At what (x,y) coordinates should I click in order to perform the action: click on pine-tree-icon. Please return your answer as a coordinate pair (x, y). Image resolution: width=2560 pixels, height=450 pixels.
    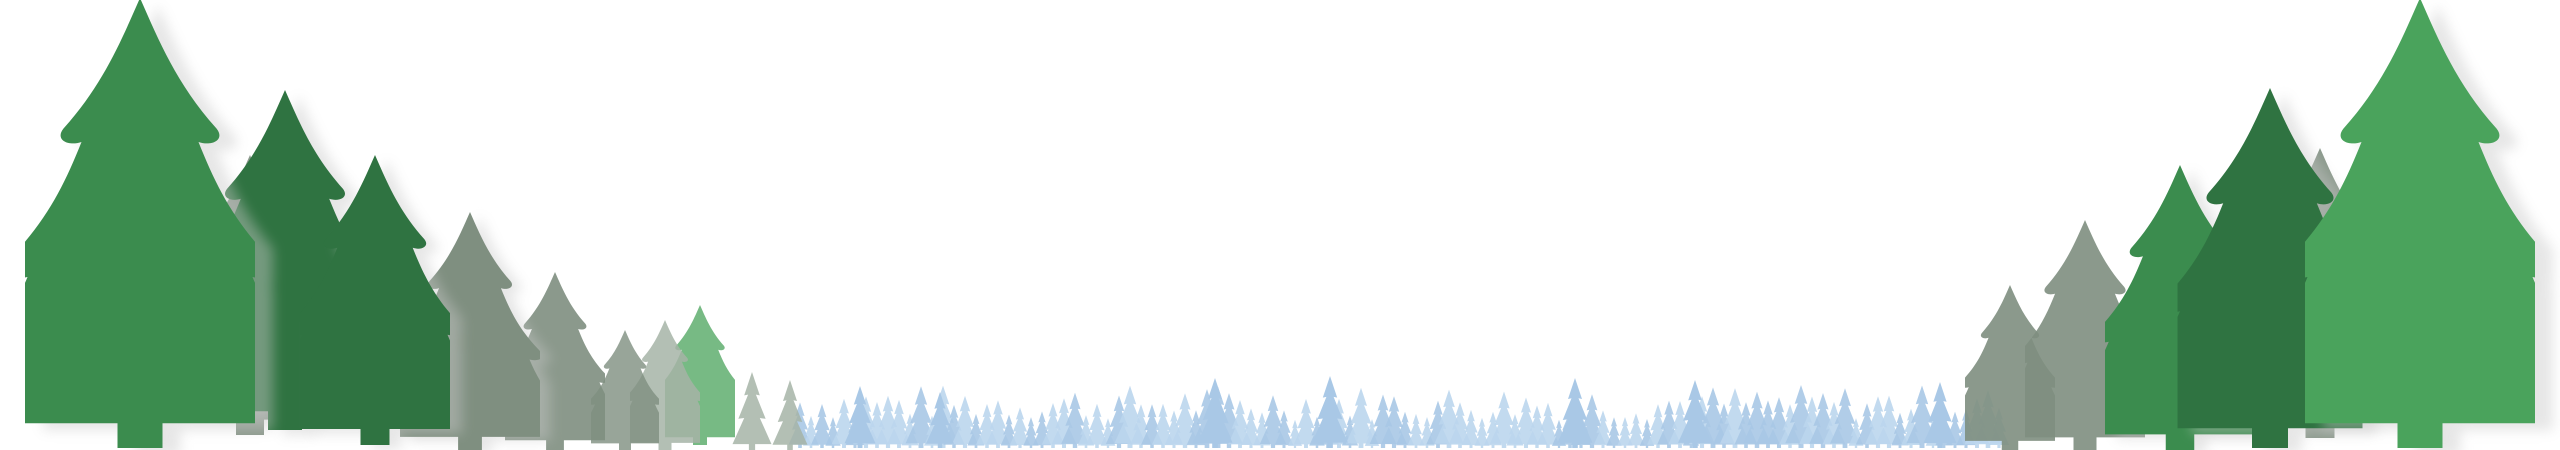
    Looking at the image, I should click on (752, 411).